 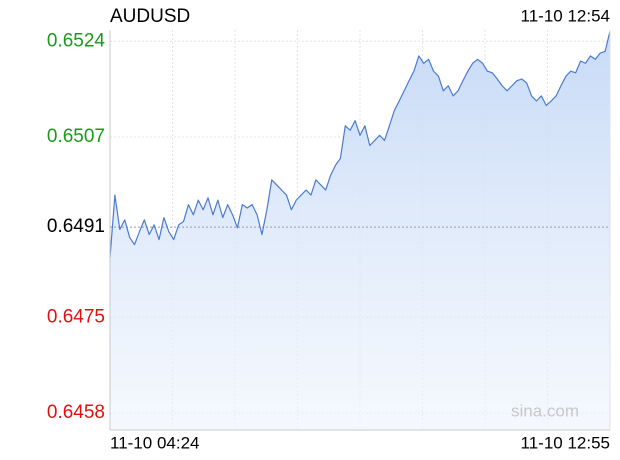 I want to click on x-tick-label: 11-10 04:24, so click(x=154, y=442).